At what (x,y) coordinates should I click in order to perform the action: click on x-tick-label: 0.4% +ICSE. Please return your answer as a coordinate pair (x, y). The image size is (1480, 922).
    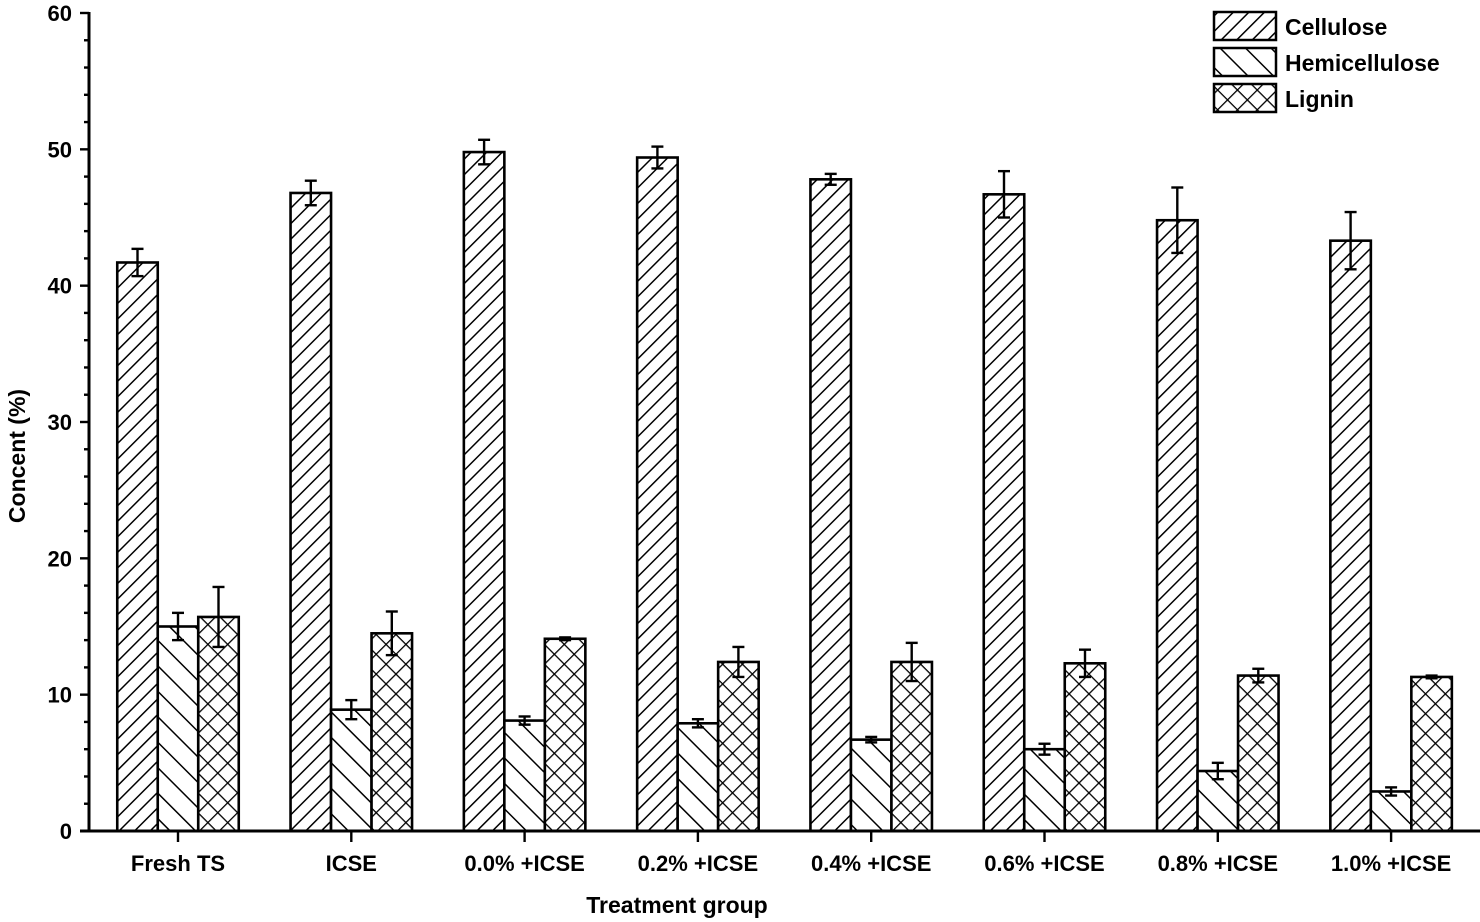
    Looking at the image, I should click on (871, 863).